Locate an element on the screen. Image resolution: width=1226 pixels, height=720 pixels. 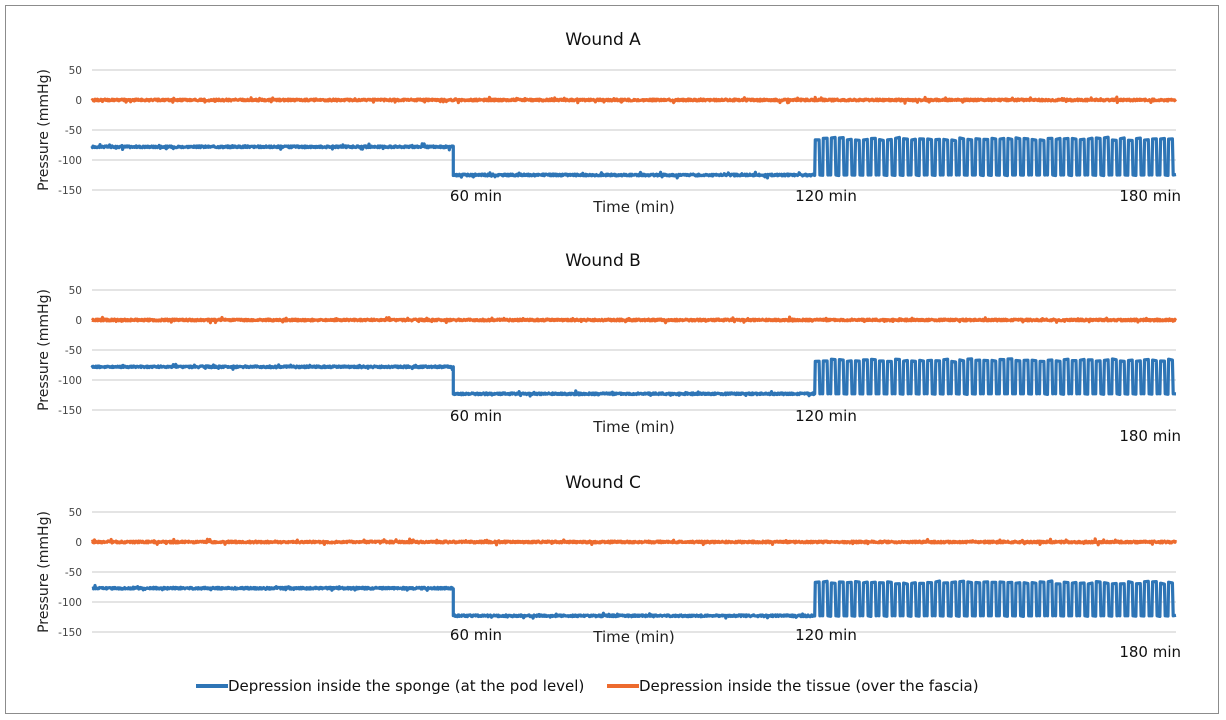
chart-title: Wound A is located at coordinates (603, 40).